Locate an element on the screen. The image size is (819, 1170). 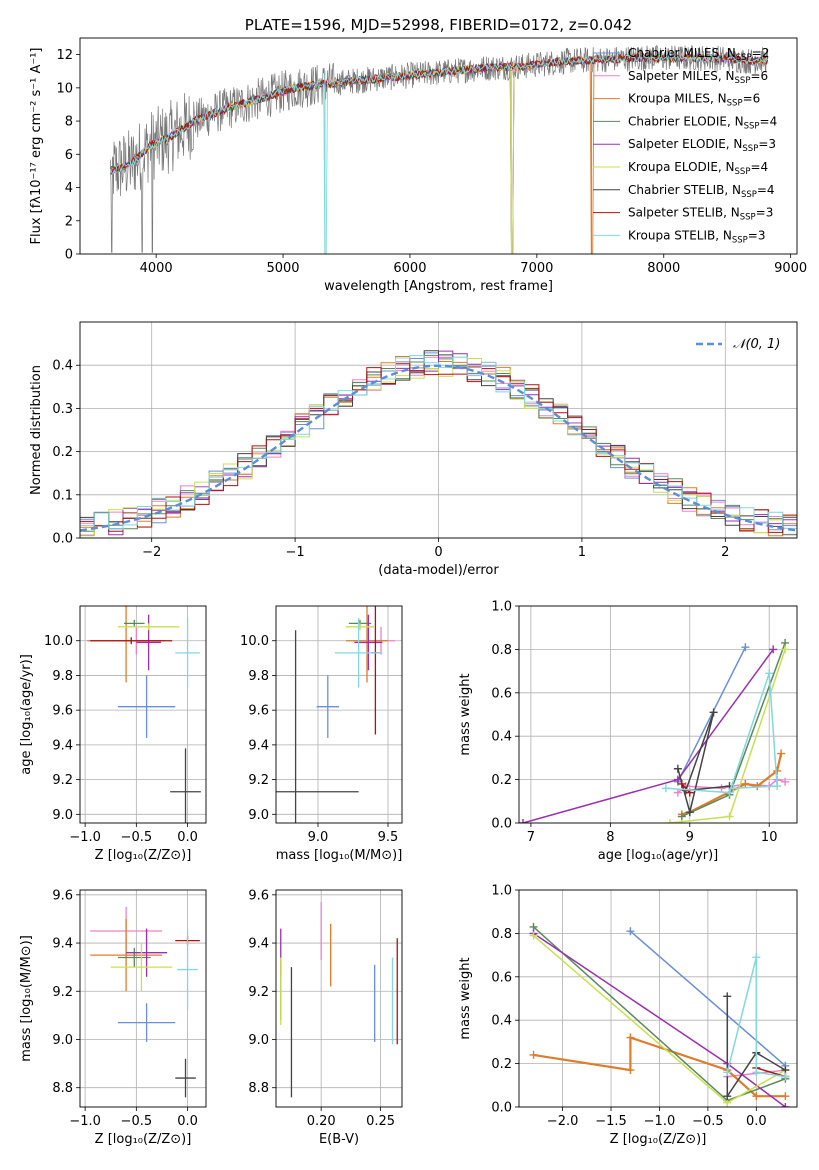
legend-label: Chabrier MILES, NSSP=2 is located at coordinates (698, 54).